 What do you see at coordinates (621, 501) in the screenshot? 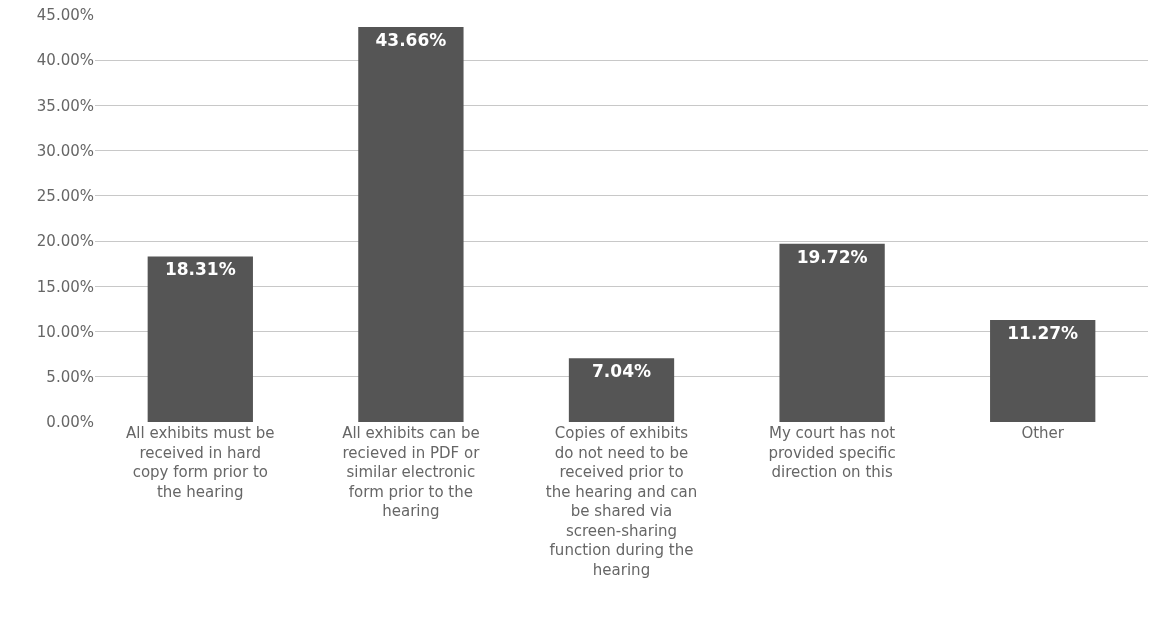
I see `x-tick-label: Copies of exhibits do not need to be received prior to the hearing and can be shared via screen-sharing function during the hearing` at bounding box center [621, 501].